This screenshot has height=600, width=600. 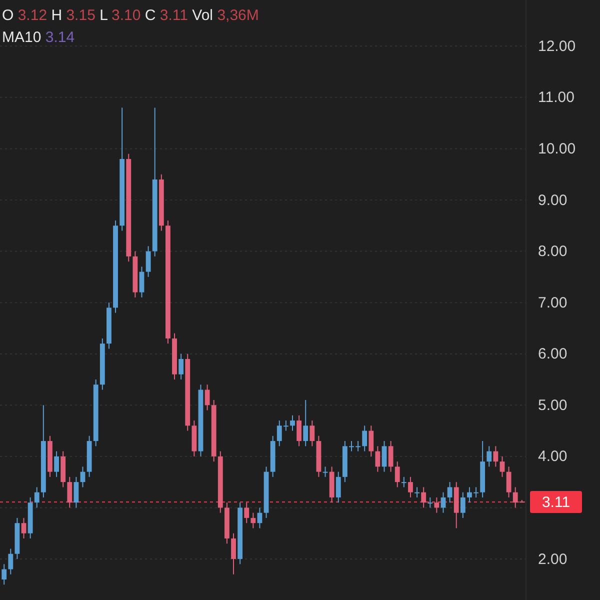 What do you see at coordinates (557, 46) in the screenshot?
I see `y-tick-label: 12.00` at bounding box center [557, 46].